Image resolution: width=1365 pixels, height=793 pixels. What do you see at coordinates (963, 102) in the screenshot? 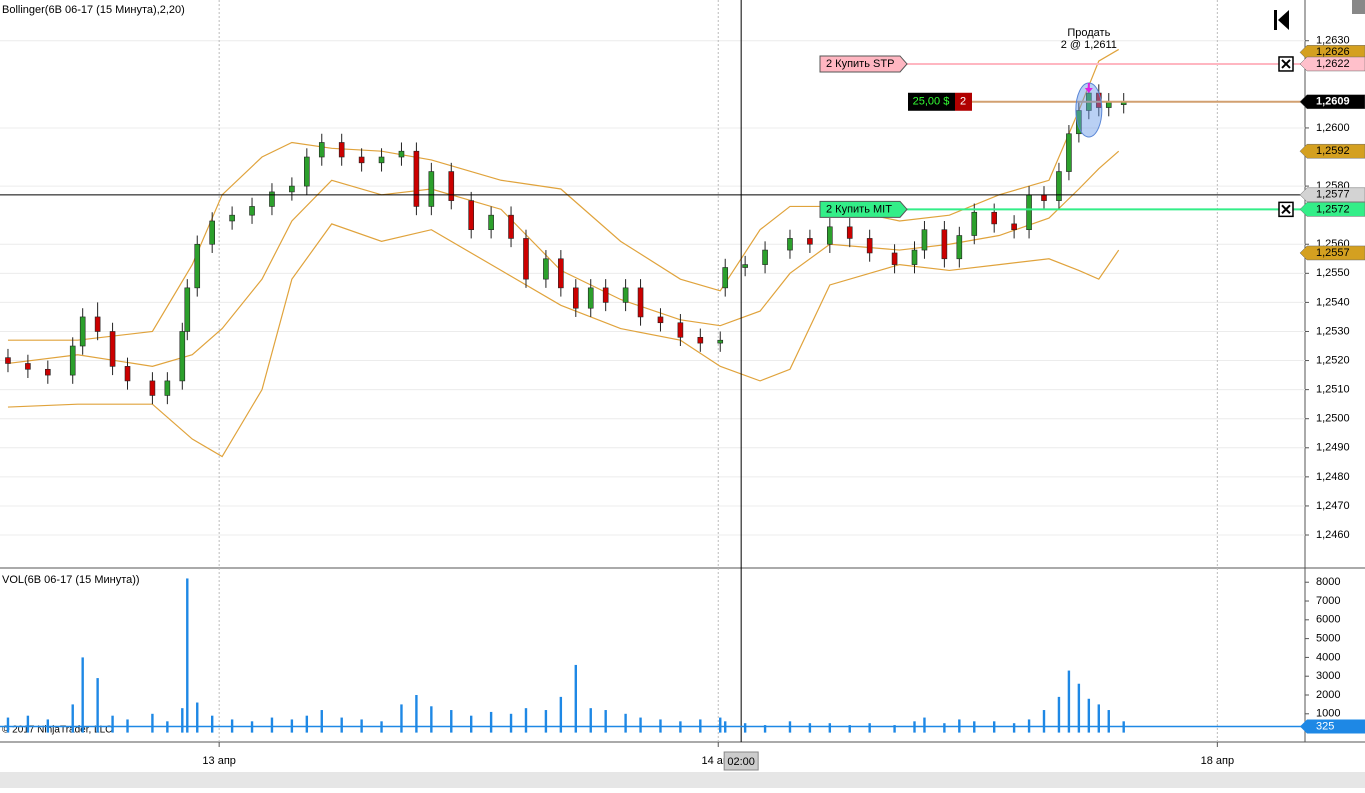
I see `position-qty: 2` at bounding box center [963, 102].